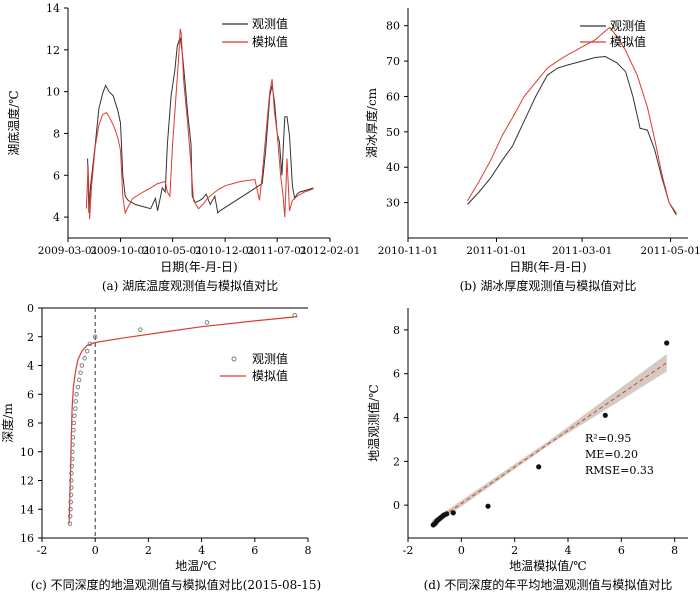 Image resolution: width=700 pixels, height=595 pixels. I want to click on panel-c-legend: 观测值 模拟值, so click(254, 367).